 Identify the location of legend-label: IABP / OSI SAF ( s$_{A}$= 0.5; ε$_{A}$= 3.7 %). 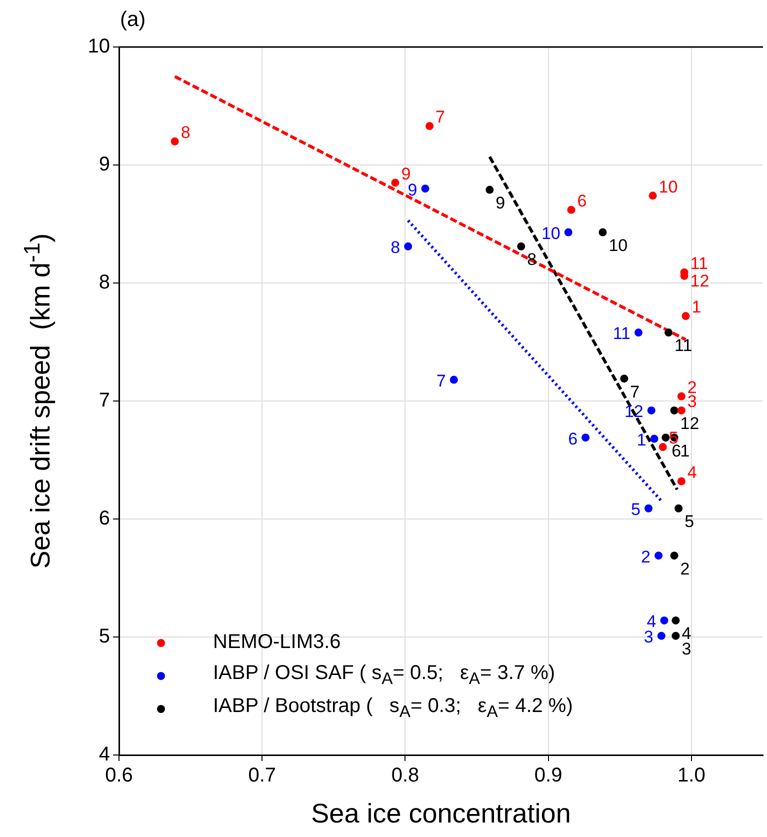
(384, 675).